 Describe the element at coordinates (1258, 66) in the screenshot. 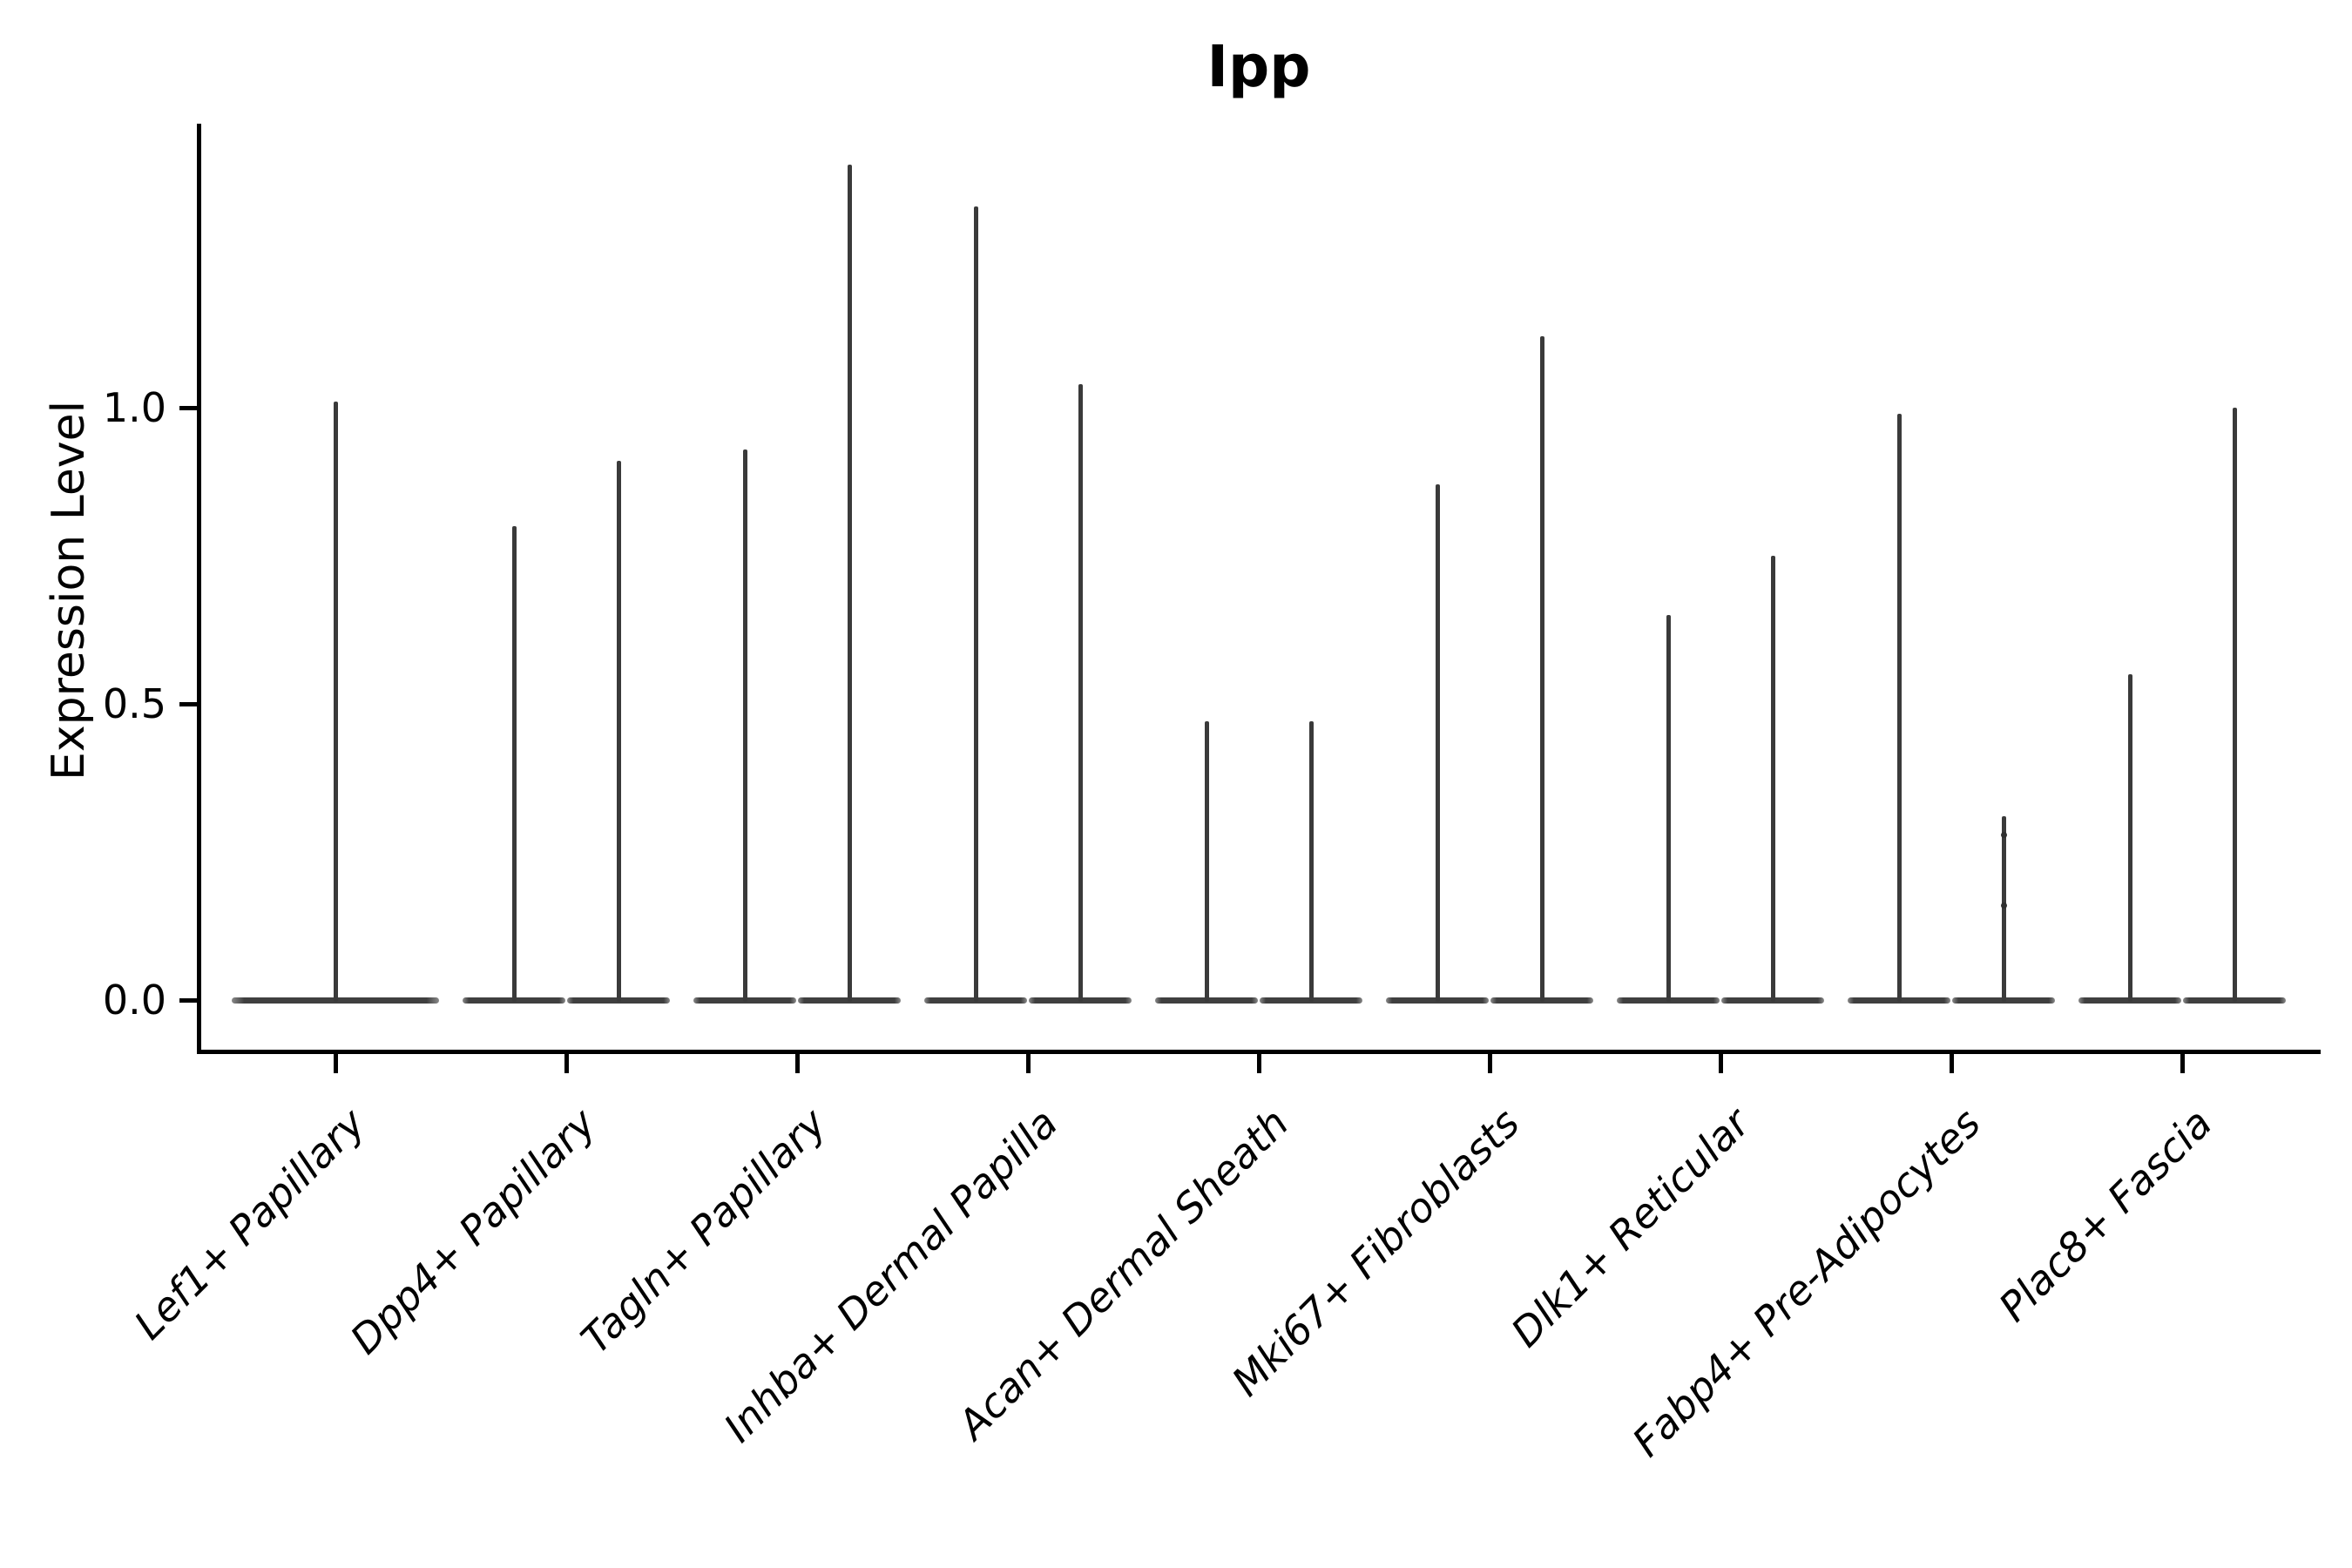

I see `chart-title: Ipp` at that location.